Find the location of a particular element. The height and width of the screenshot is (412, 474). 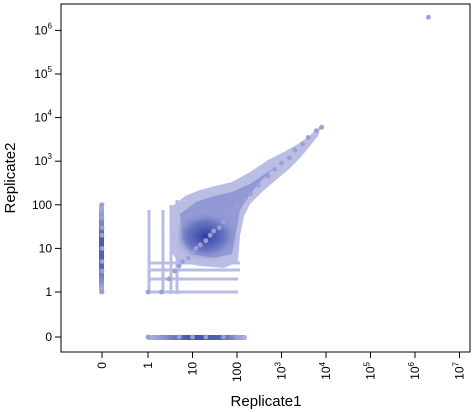

x-axis: 0 1 10 100 103 104 105 106 107 is located at coordinates (281, 367).